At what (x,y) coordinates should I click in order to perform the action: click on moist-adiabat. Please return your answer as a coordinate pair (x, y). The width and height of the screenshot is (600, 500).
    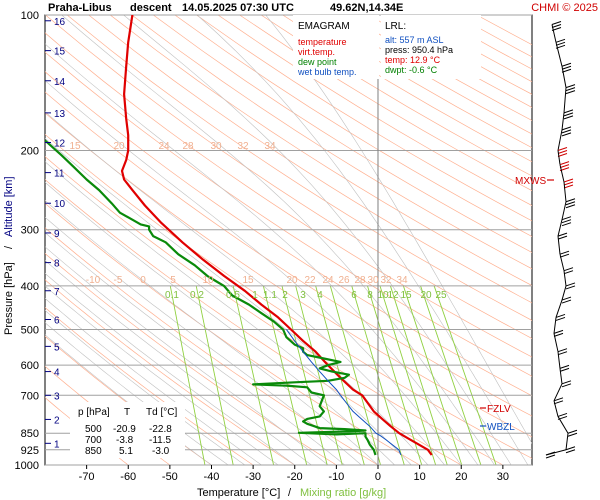
    Looking at the image, I should click on (162, 375).